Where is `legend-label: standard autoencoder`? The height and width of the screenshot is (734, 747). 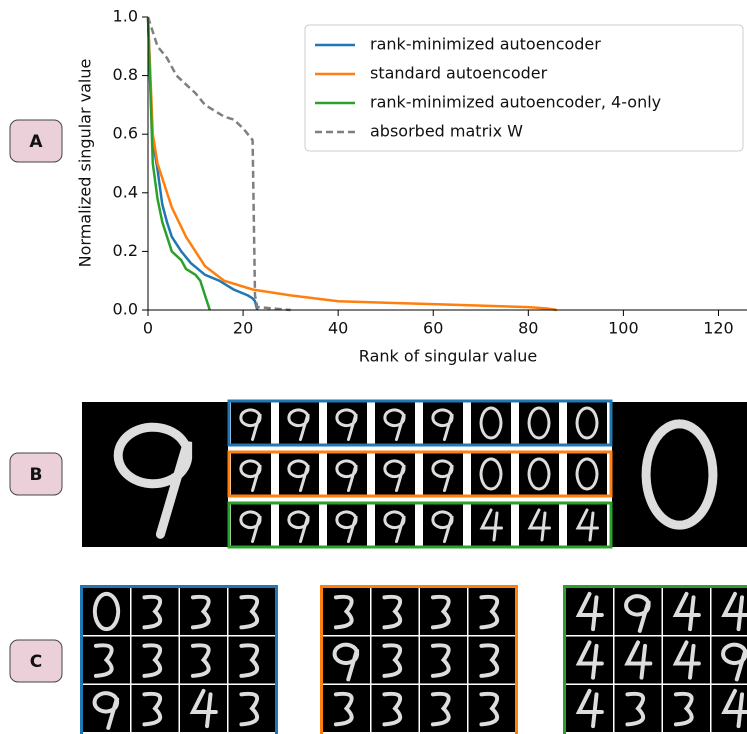 legend-label: standard autoencoder is located at coordinates (459, 73).